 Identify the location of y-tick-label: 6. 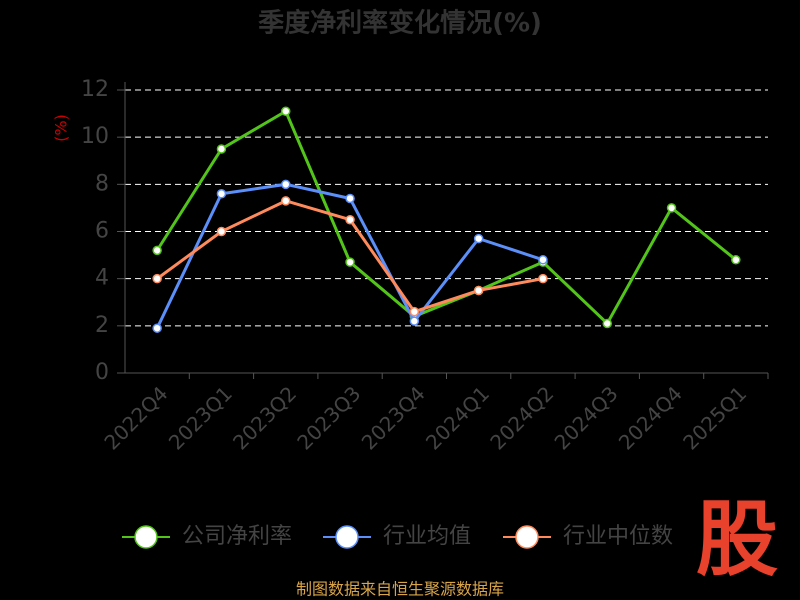
(102, 231).